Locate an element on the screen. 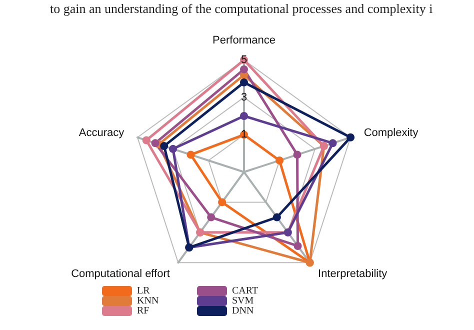 The width and height of the screenshot is (474, 330). y-tick-label: 5 is located at coordinates (244, 60).